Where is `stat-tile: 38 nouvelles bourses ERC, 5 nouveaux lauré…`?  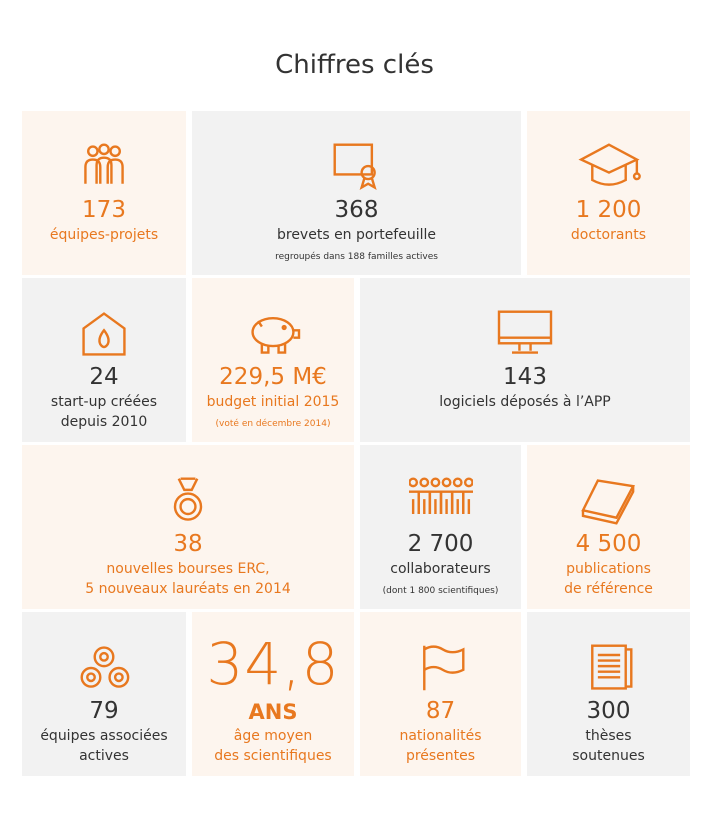
stat-tile: 38 nouvelles bourses ERC, 5 nouveaux lauré… is located at coordinates (188, 527).